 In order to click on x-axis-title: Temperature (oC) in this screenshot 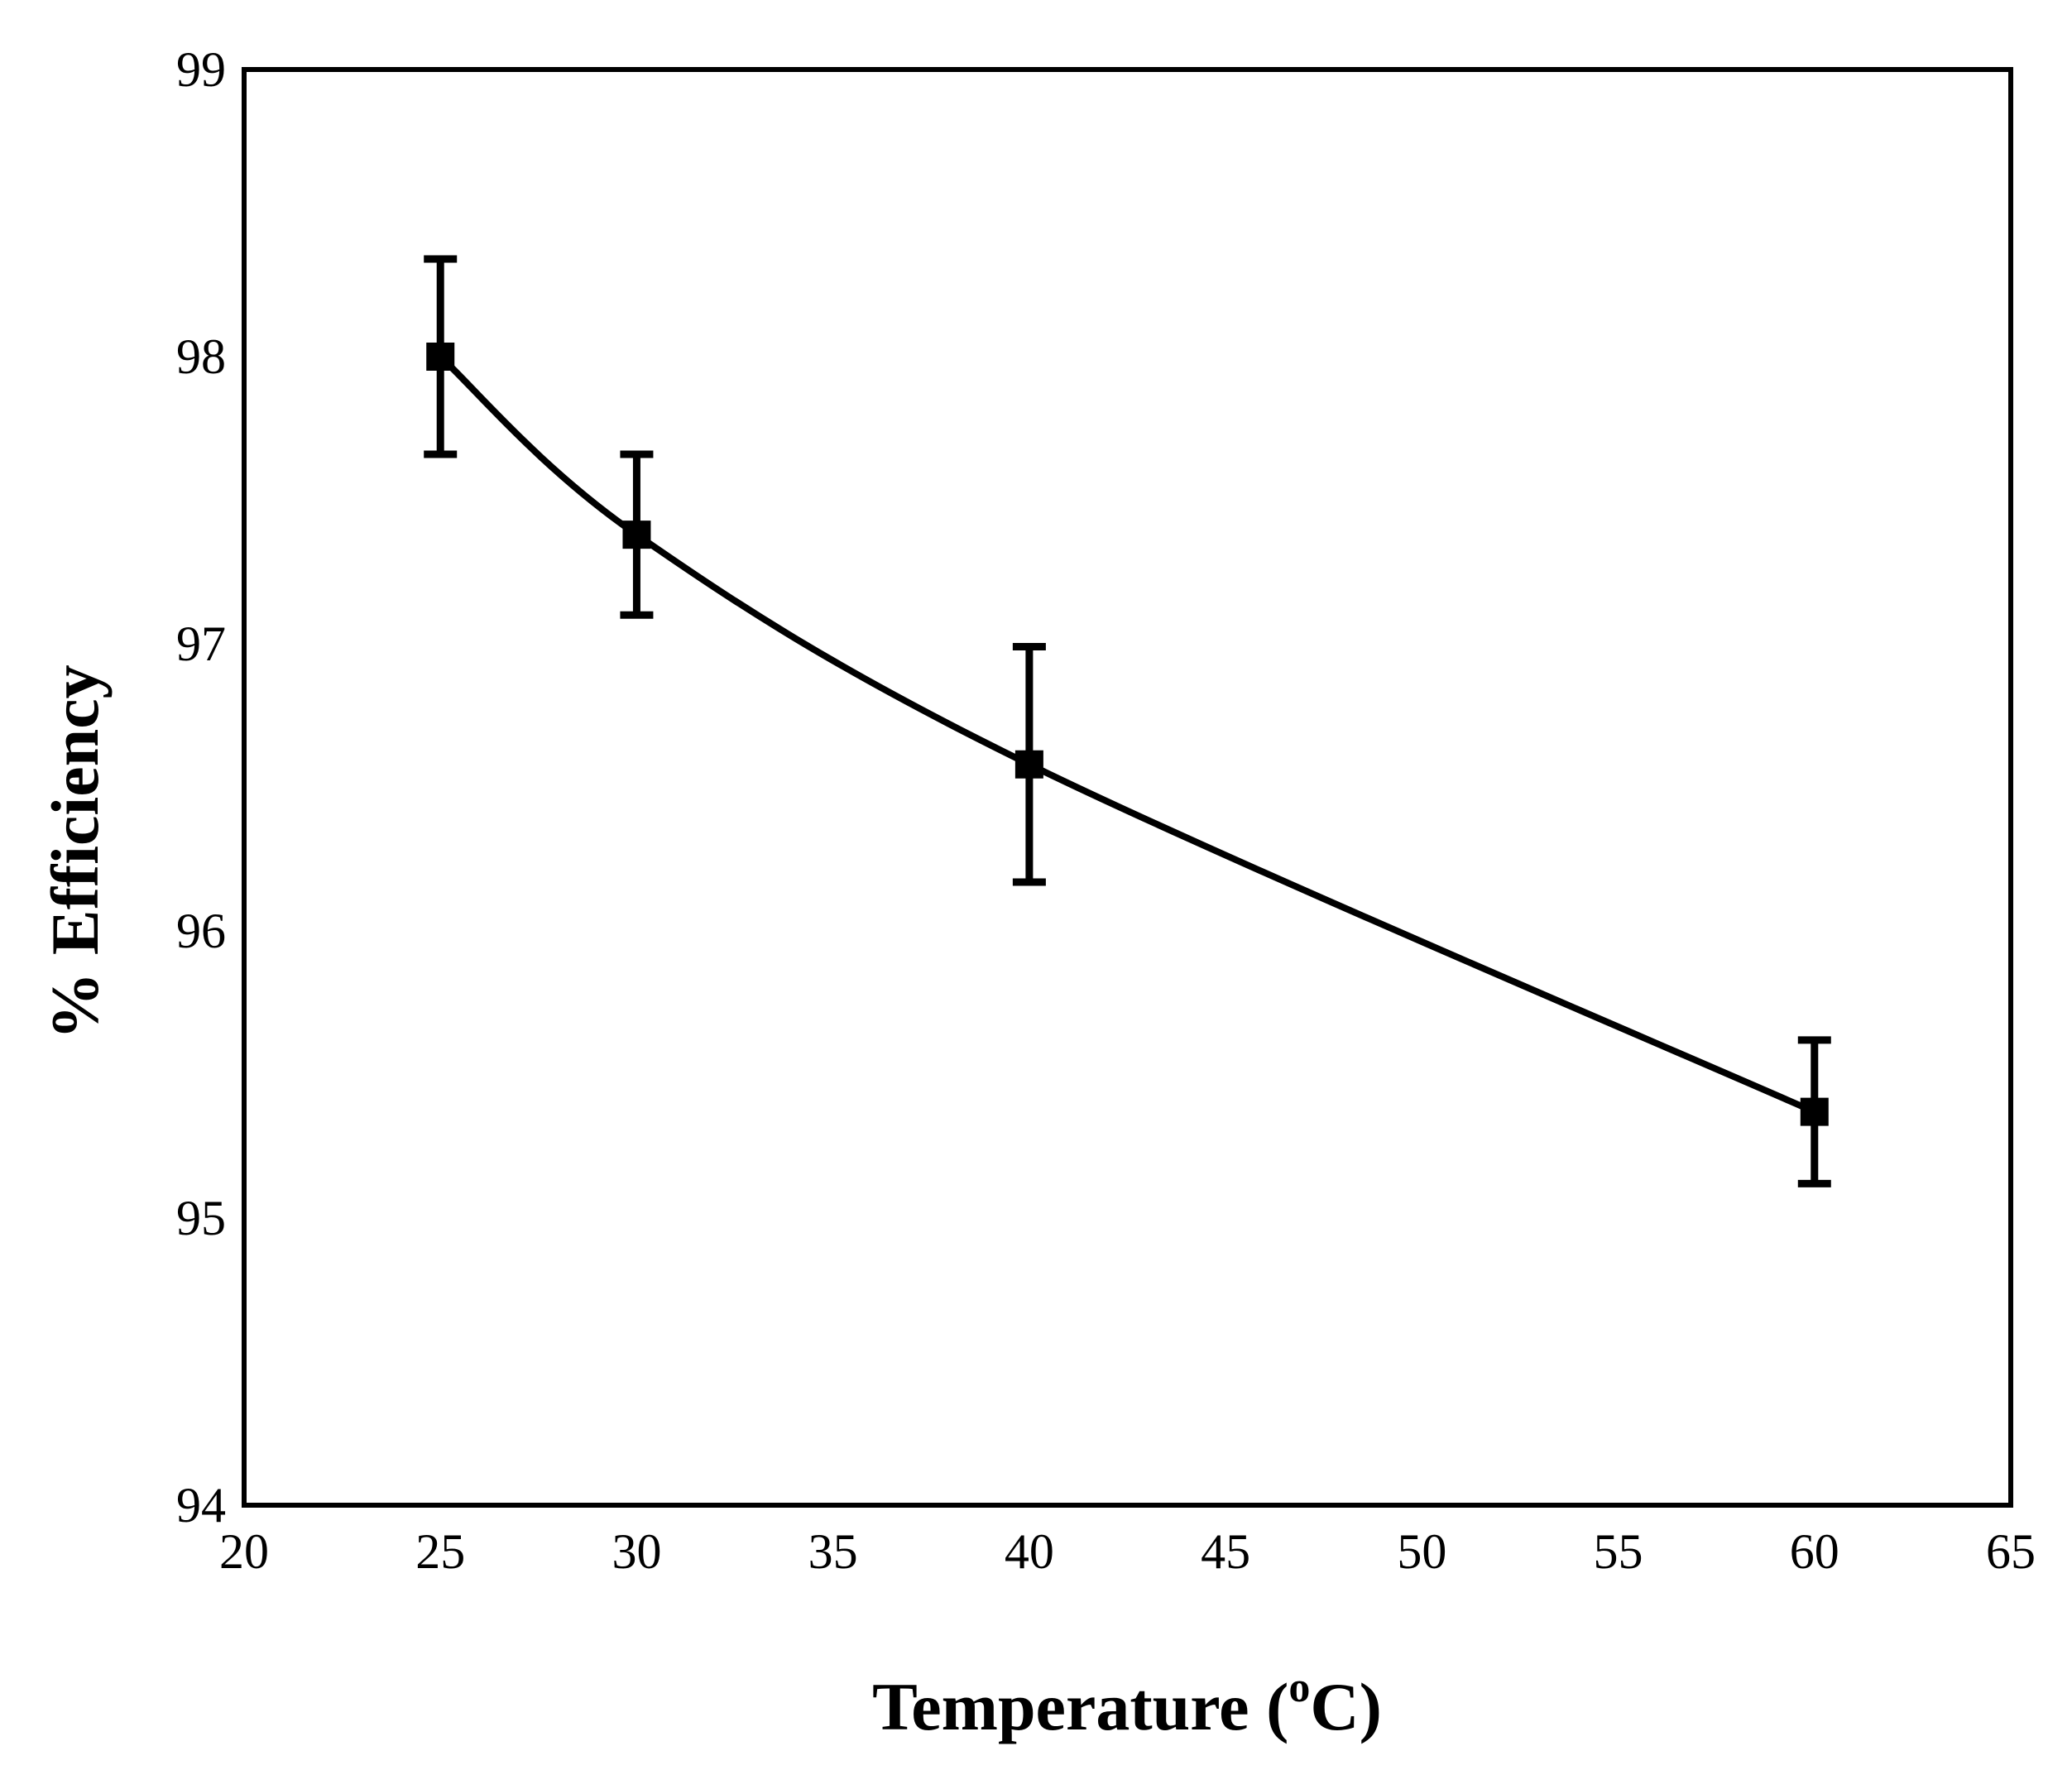, I will do `click(1127, 1704)`.